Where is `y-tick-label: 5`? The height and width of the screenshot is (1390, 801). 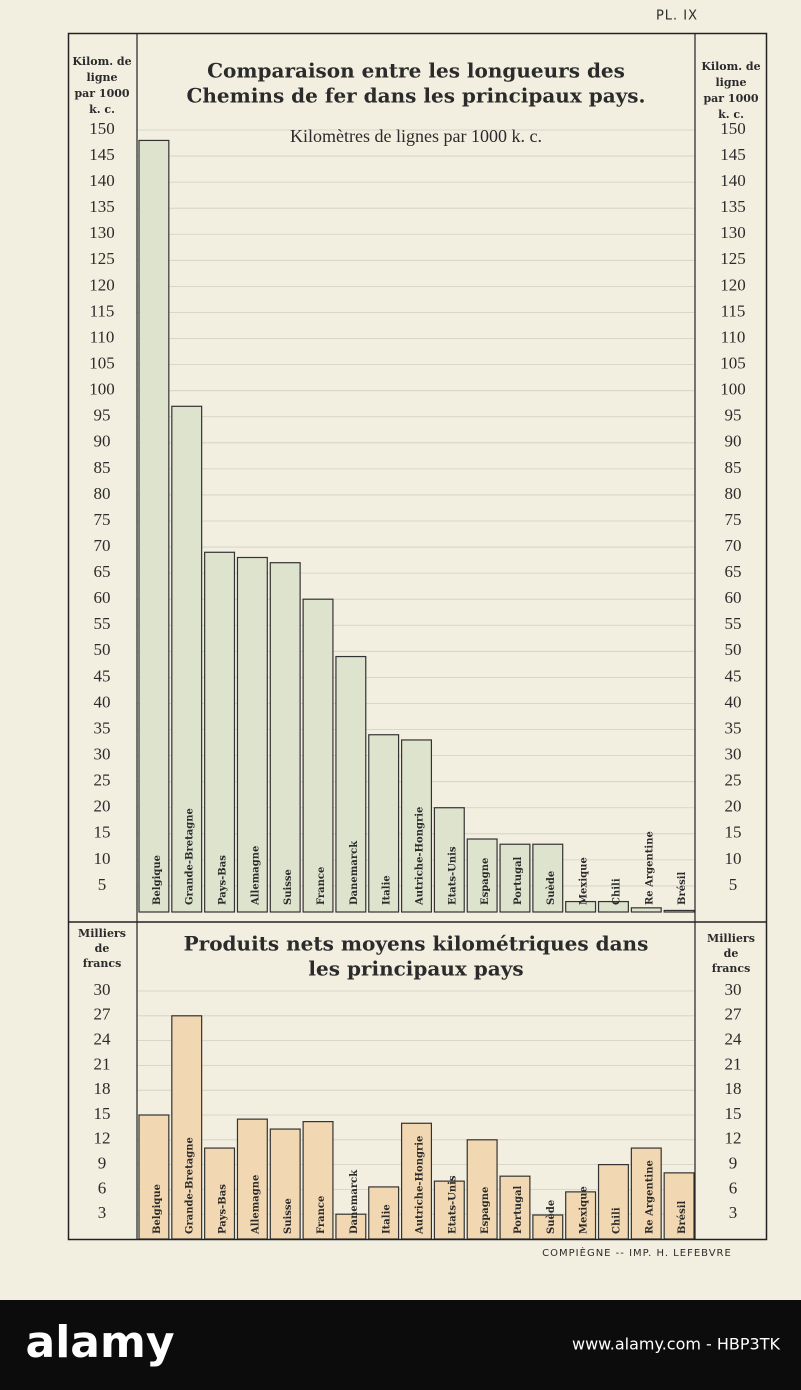 y-tick-label: 5 is located at coordinates (102, 884).